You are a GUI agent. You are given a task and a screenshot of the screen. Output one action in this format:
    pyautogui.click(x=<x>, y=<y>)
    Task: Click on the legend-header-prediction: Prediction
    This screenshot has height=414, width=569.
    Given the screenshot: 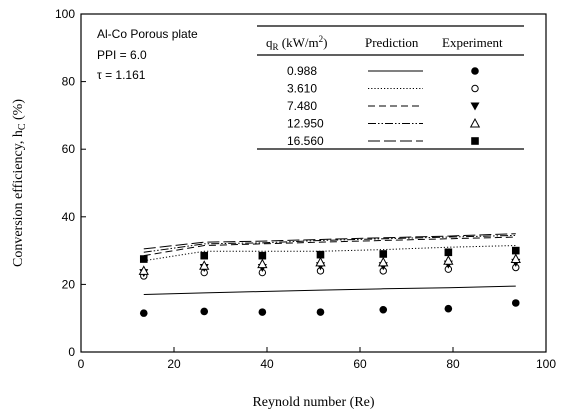 What is the action you would take?
    pyautogui.click(x=392, y=42)
    